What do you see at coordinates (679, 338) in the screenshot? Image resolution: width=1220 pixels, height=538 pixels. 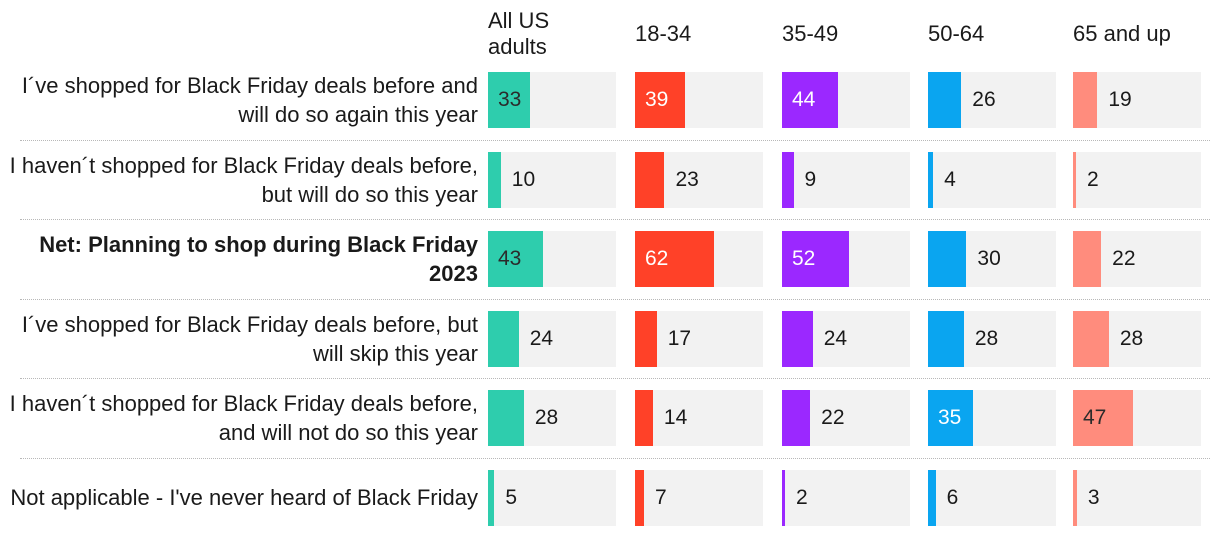 I see `data-label: 17` at bounding box center [679, 338].